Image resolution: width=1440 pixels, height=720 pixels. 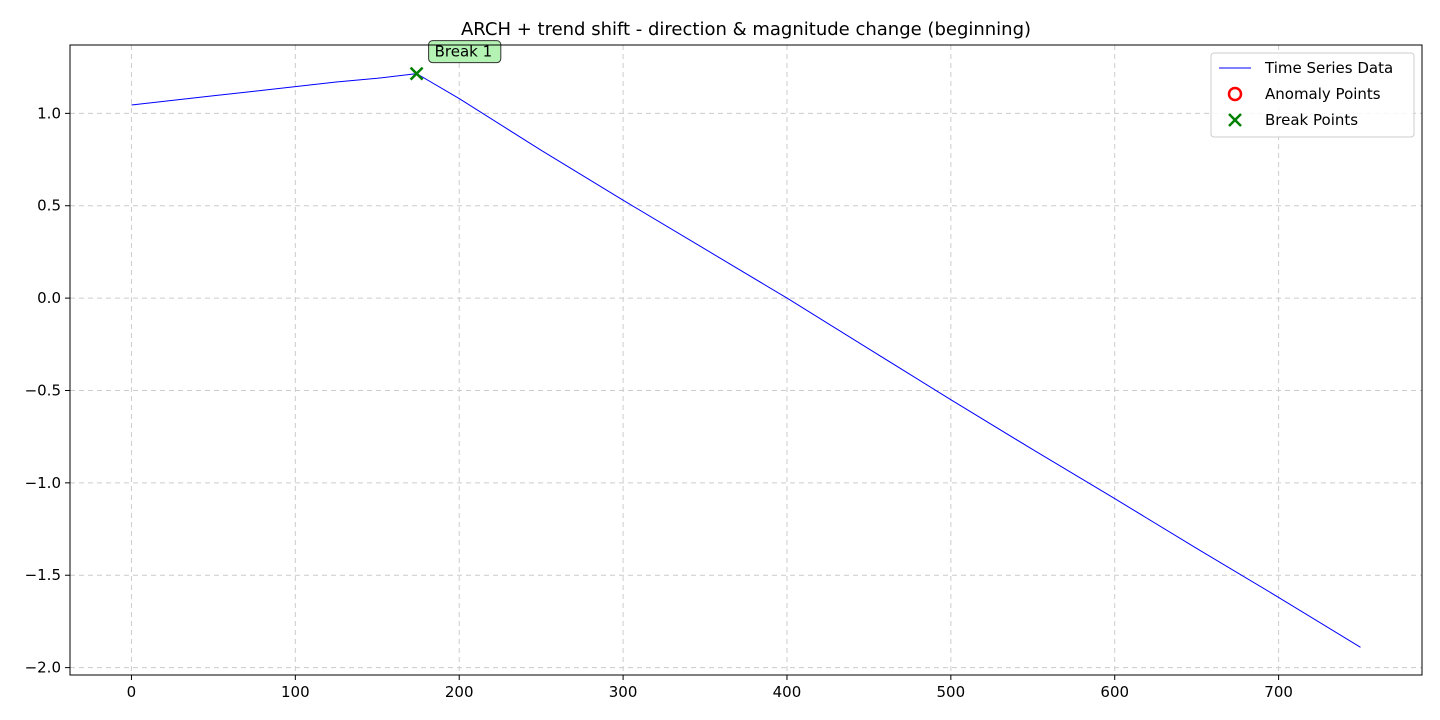 I want to click on x-tick-label: 200, so click(x=459, y=692).